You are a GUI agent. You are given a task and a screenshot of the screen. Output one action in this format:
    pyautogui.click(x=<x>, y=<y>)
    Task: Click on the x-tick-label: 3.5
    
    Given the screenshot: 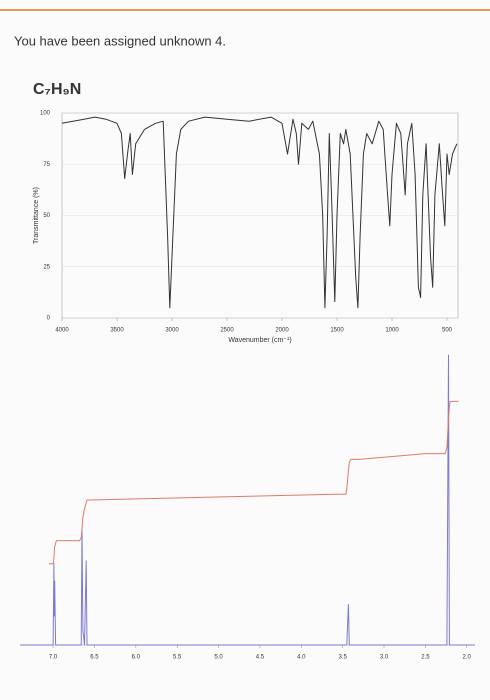 What is the action you would take?
    pyautogui.click(x=342, y=658)
    